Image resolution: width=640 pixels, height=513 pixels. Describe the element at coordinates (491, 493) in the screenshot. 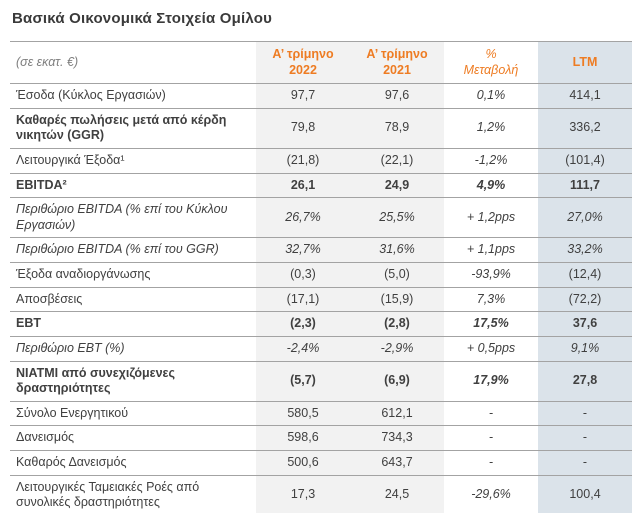

I see `value-change: -29,6%` at that location.